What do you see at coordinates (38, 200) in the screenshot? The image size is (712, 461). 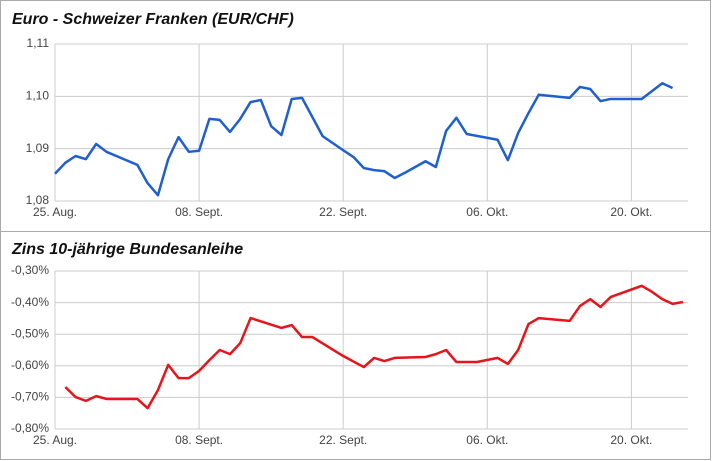 I see `y-tick-label: 1,08` at bounding box center [38, 200].